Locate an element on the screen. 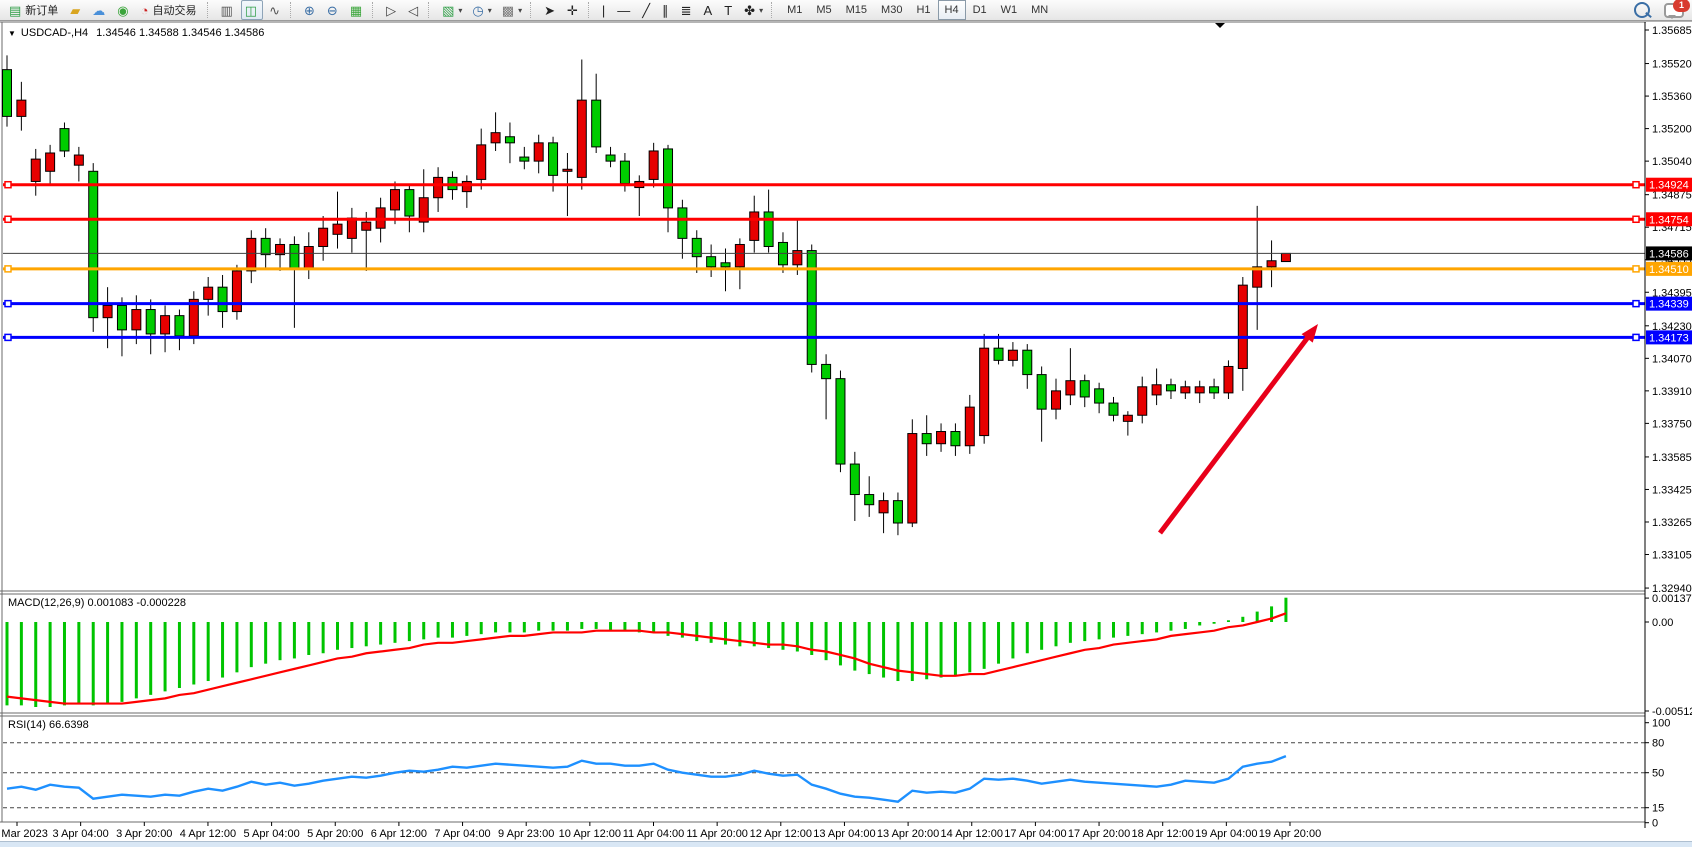 This screenshot has width=1692, height=847. tile-windows-button: ▦ is located at coordinates (357, 10).